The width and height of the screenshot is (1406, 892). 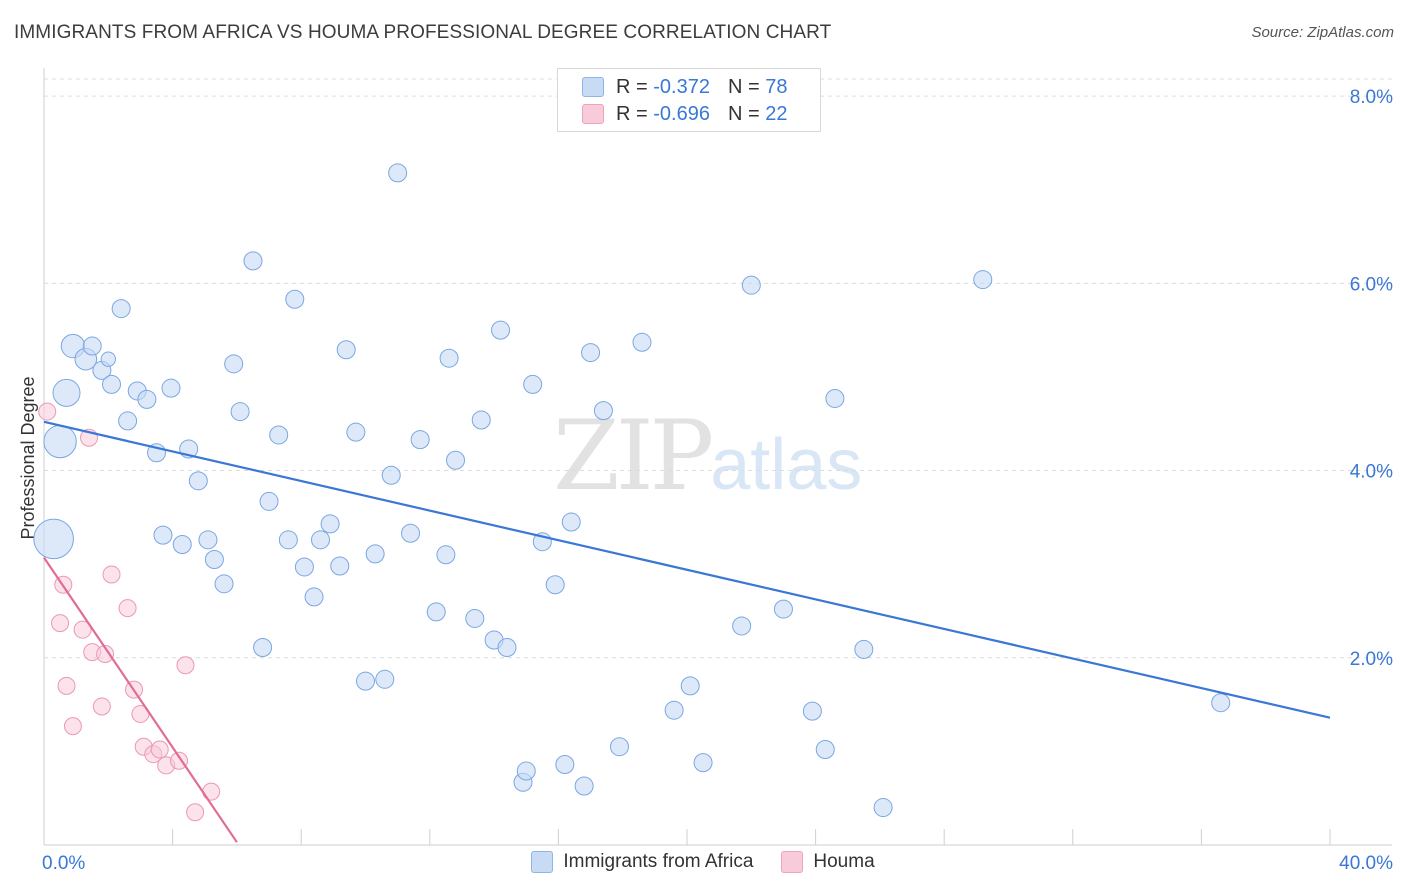 I want to click on legend-row-houma: R = -0.696 N = 22, so click(x=684, y=114).